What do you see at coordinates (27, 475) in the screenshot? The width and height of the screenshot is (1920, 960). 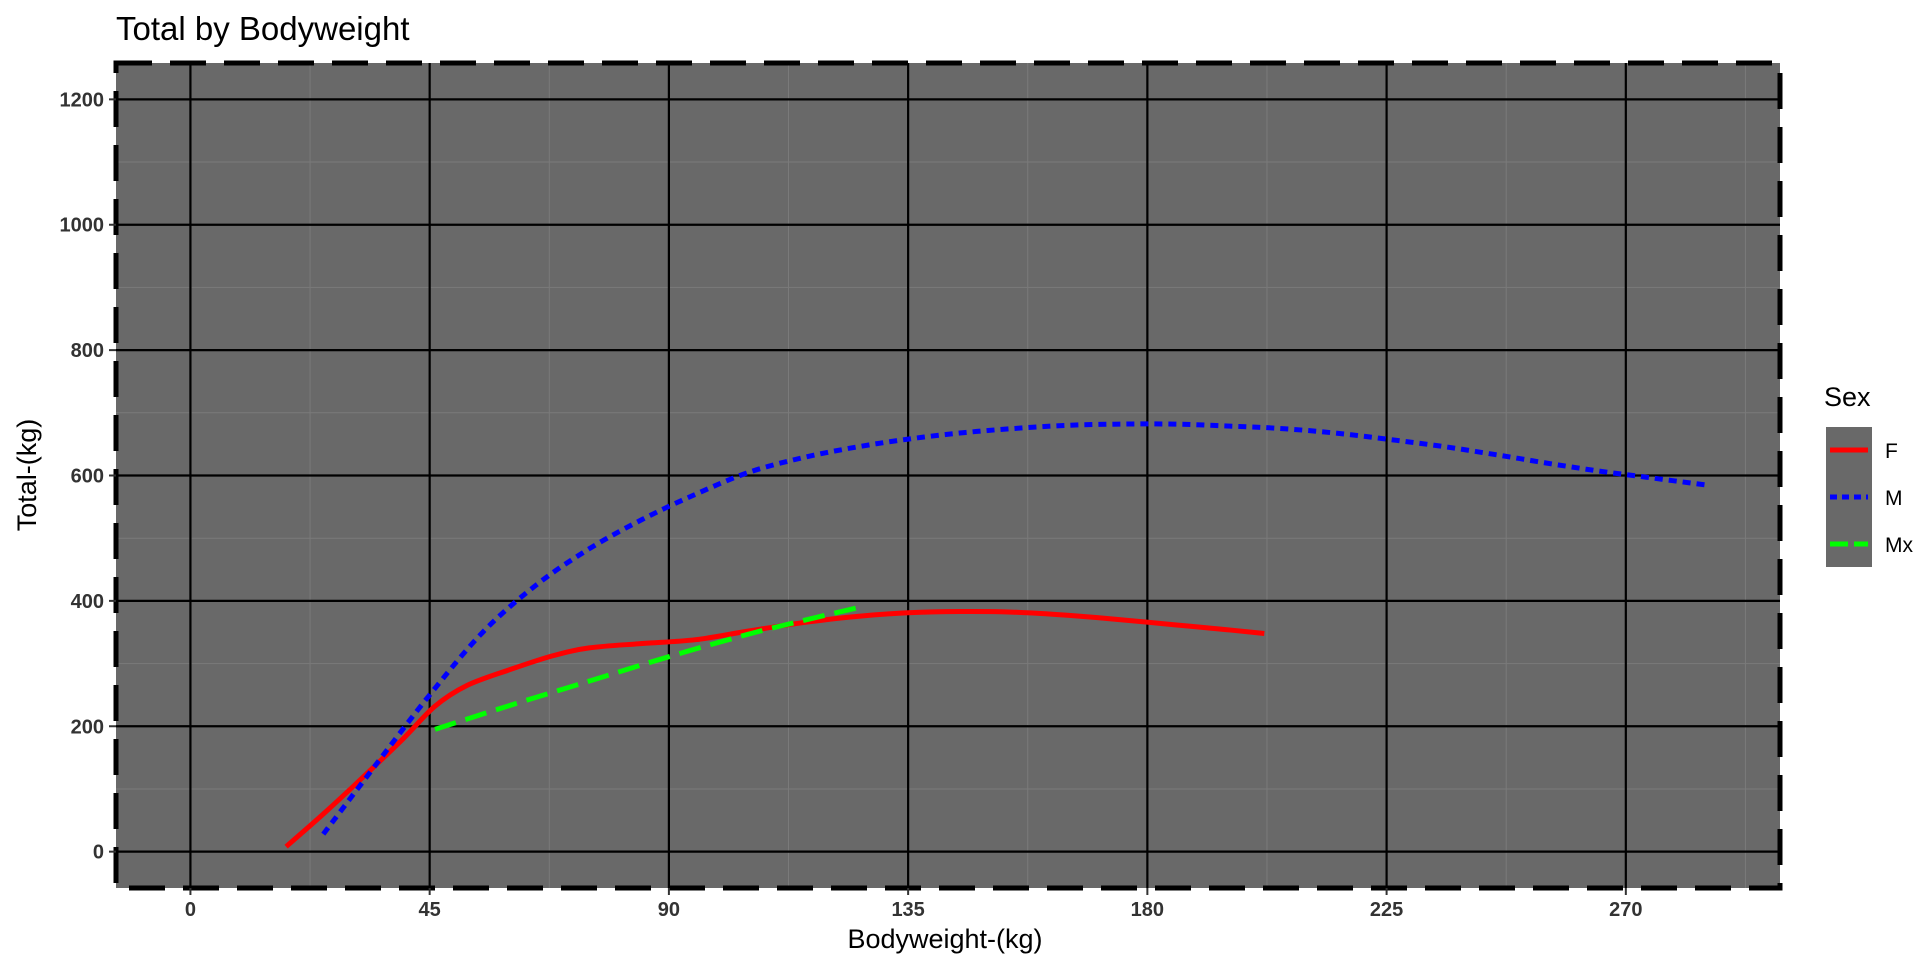 I see `y-axis-label: Total-(kg)` at bounding box center [27, 475].